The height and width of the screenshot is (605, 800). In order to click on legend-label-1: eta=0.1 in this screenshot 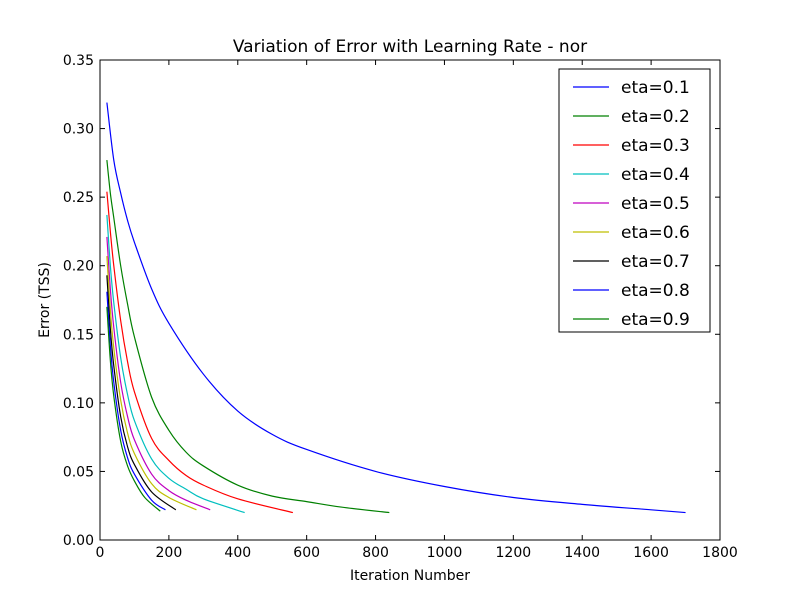, I will do `click(655, 88)`.